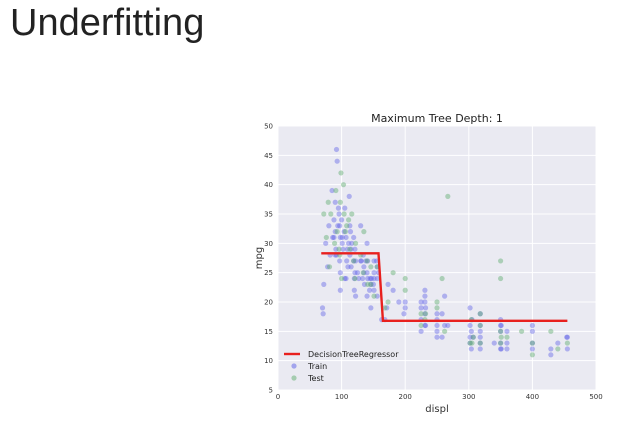  What do you see at coordinates (268, 215) in the screenshot?
I see `y-tick-label: 35` at bounding box center [268, 215].